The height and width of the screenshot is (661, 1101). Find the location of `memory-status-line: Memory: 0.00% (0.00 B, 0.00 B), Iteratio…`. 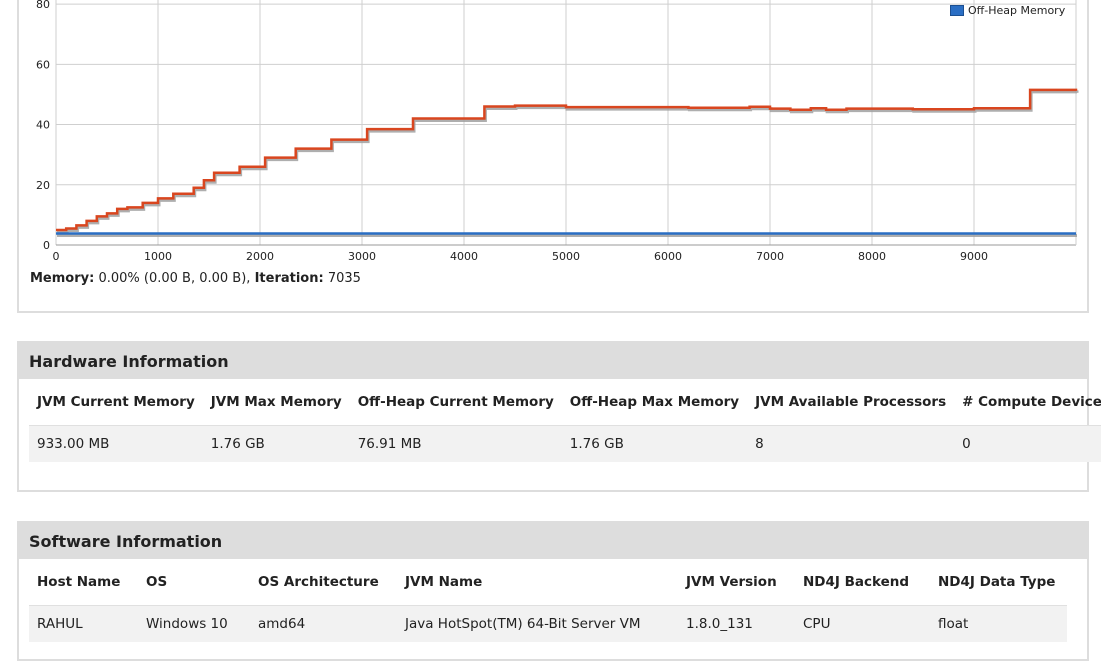

memory-status-line: Memory: 0.00% (0.00 B, 0.00 B), Iteratio… is located at coordinates (195, 278).